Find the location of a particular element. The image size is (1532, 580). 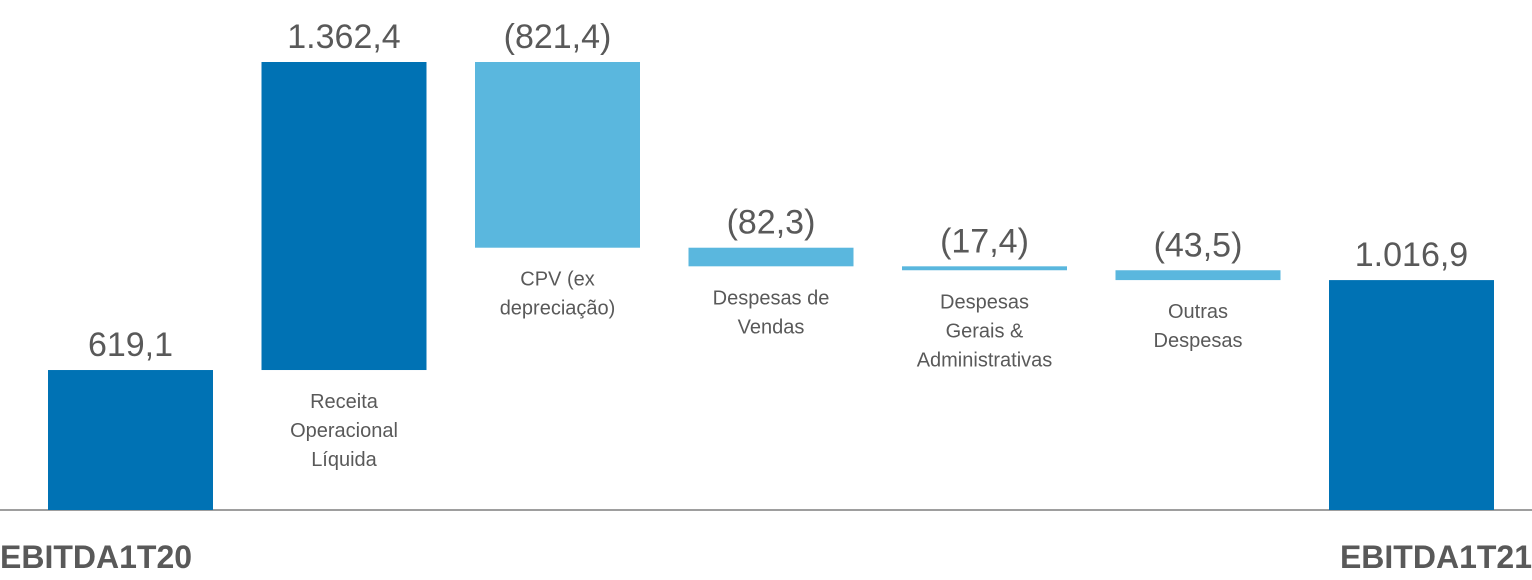

category-line: EBITDA1T21 is located at coordinates (1436, 557).